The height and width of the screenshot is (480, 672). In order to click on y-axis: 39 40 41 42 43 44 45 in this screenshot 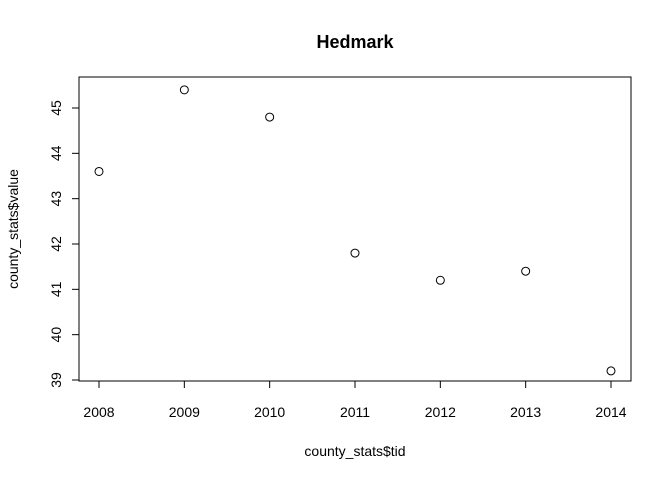, I will do `click(64, 244)`.